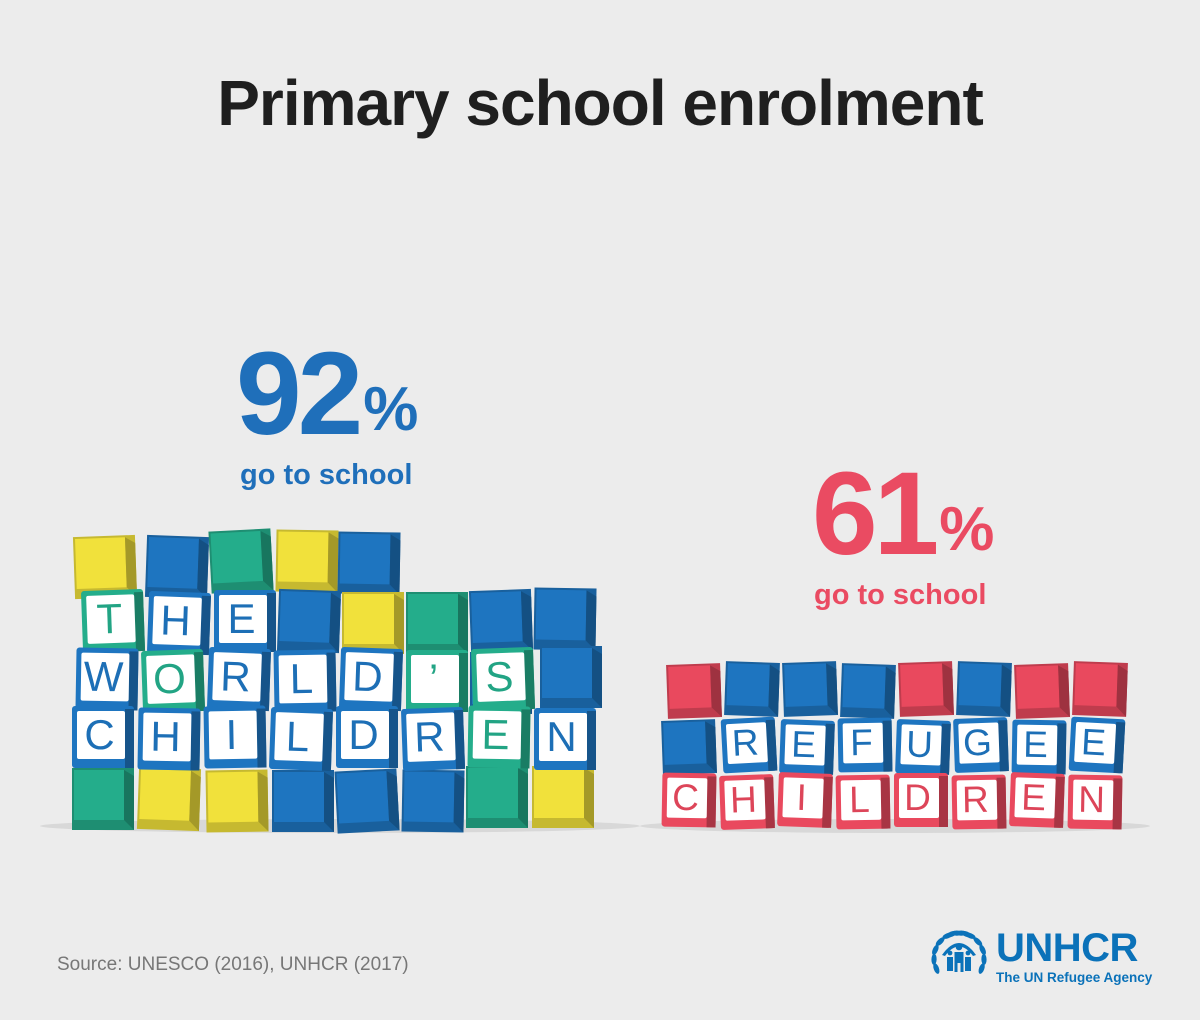  Describe the element at coordinates (861, 742) in the screenshot. I see `svg-text: F` at that location.